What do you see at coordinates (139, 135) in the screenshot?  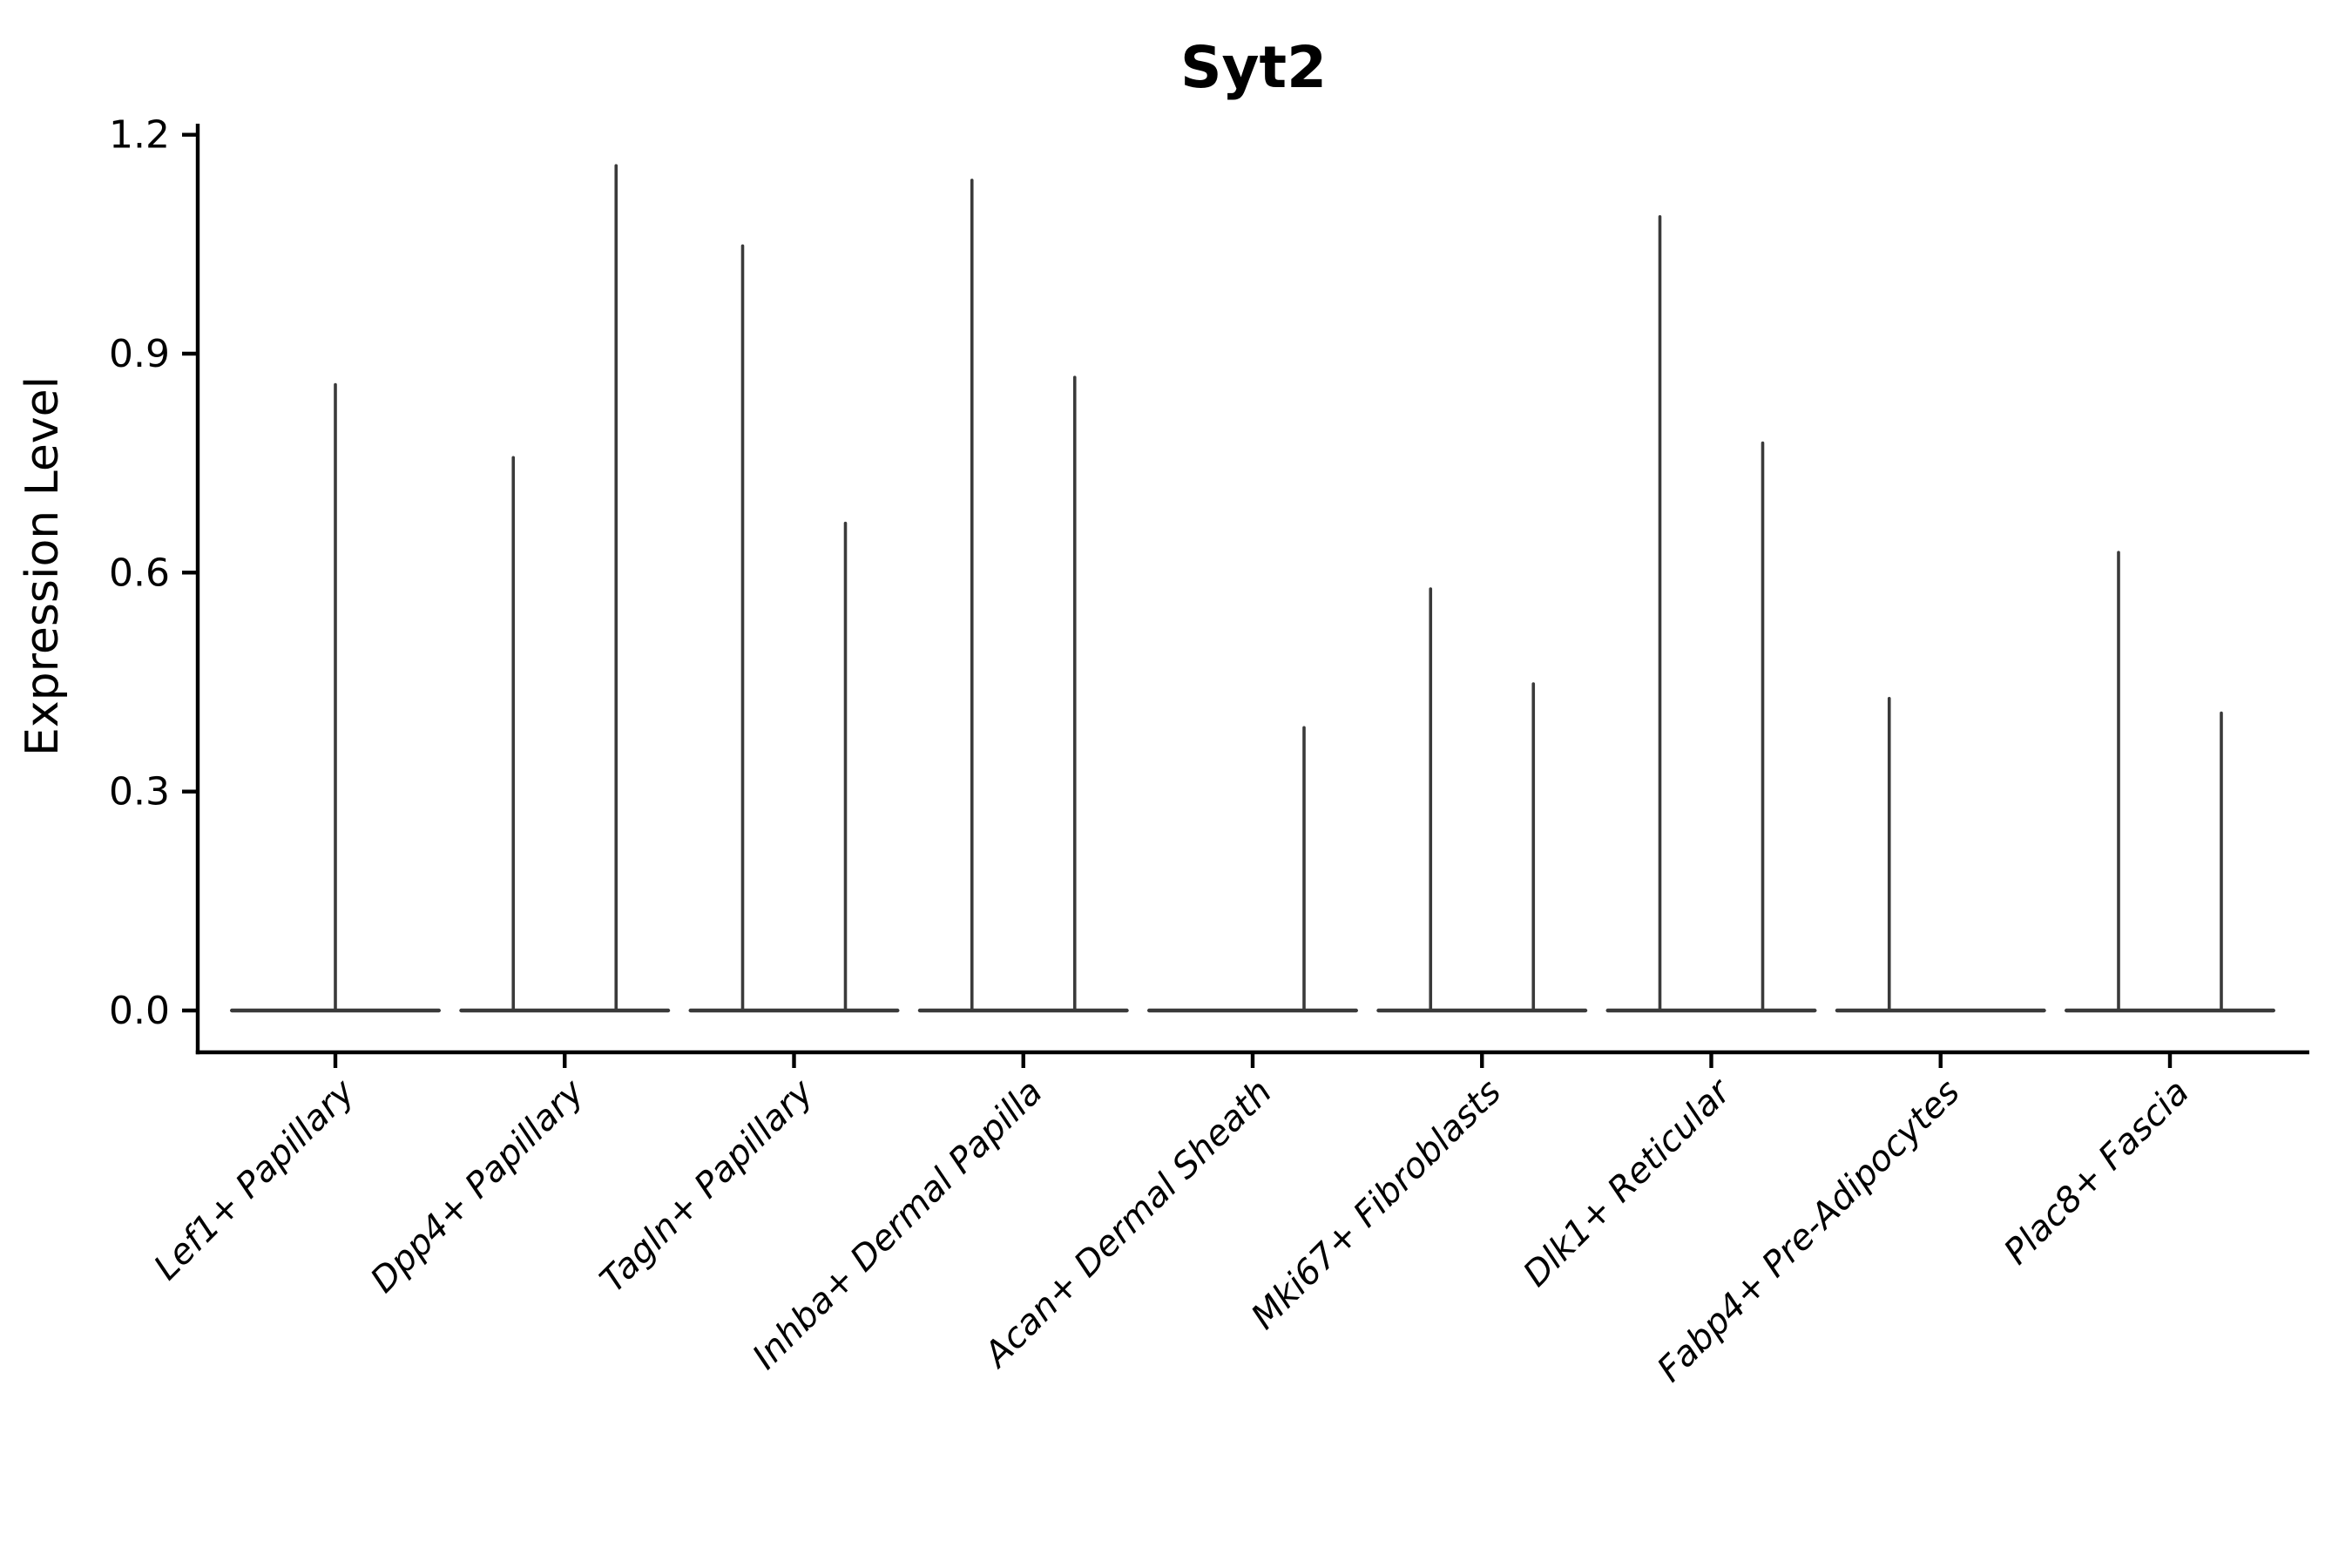 I see `y-tick-label: 1.2` at bounding box center [139, 135].